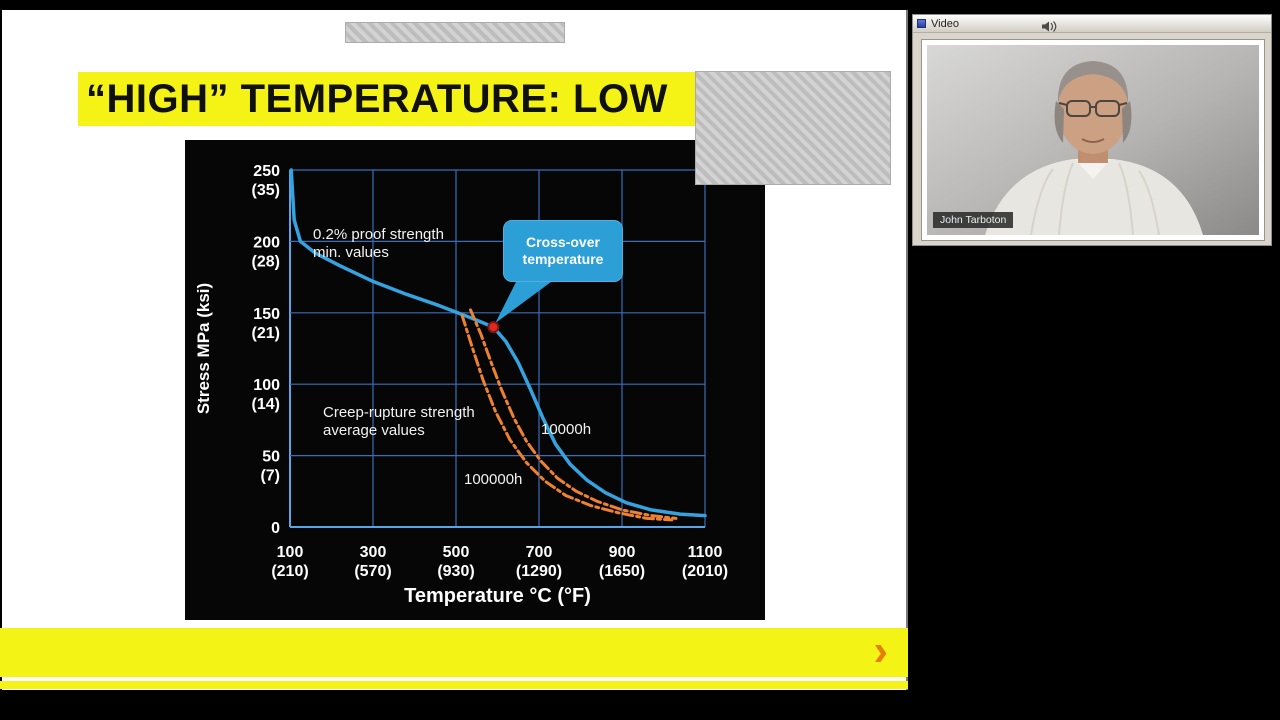 This screenshot has width=1280, height=720. I want to click on svg-text: Temperature °C (°F), so click(497, 596).